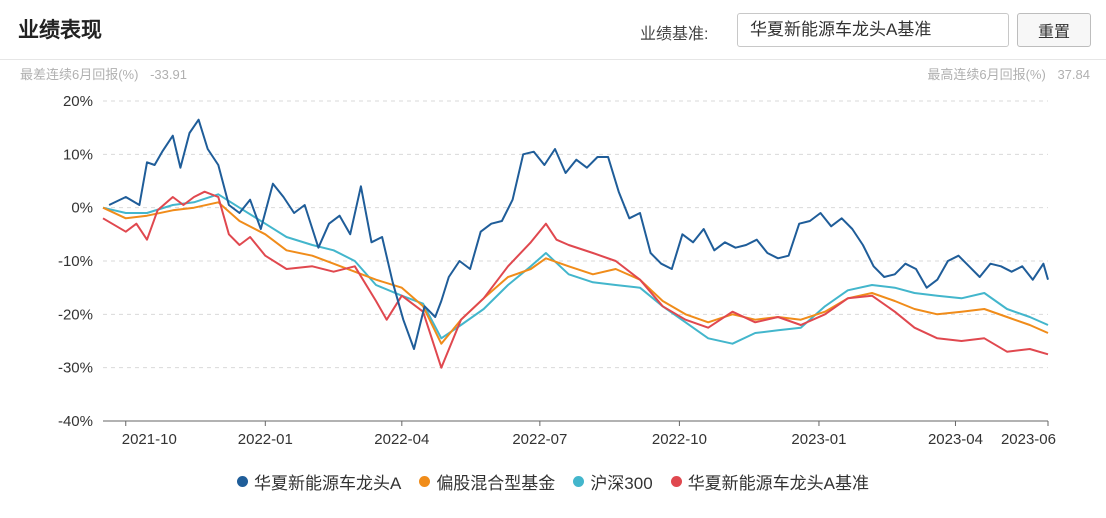 Image resolution: width=1106 pixels, height=518 pixels. I want to click on y-tick-label: -30%, so click(75, 368).